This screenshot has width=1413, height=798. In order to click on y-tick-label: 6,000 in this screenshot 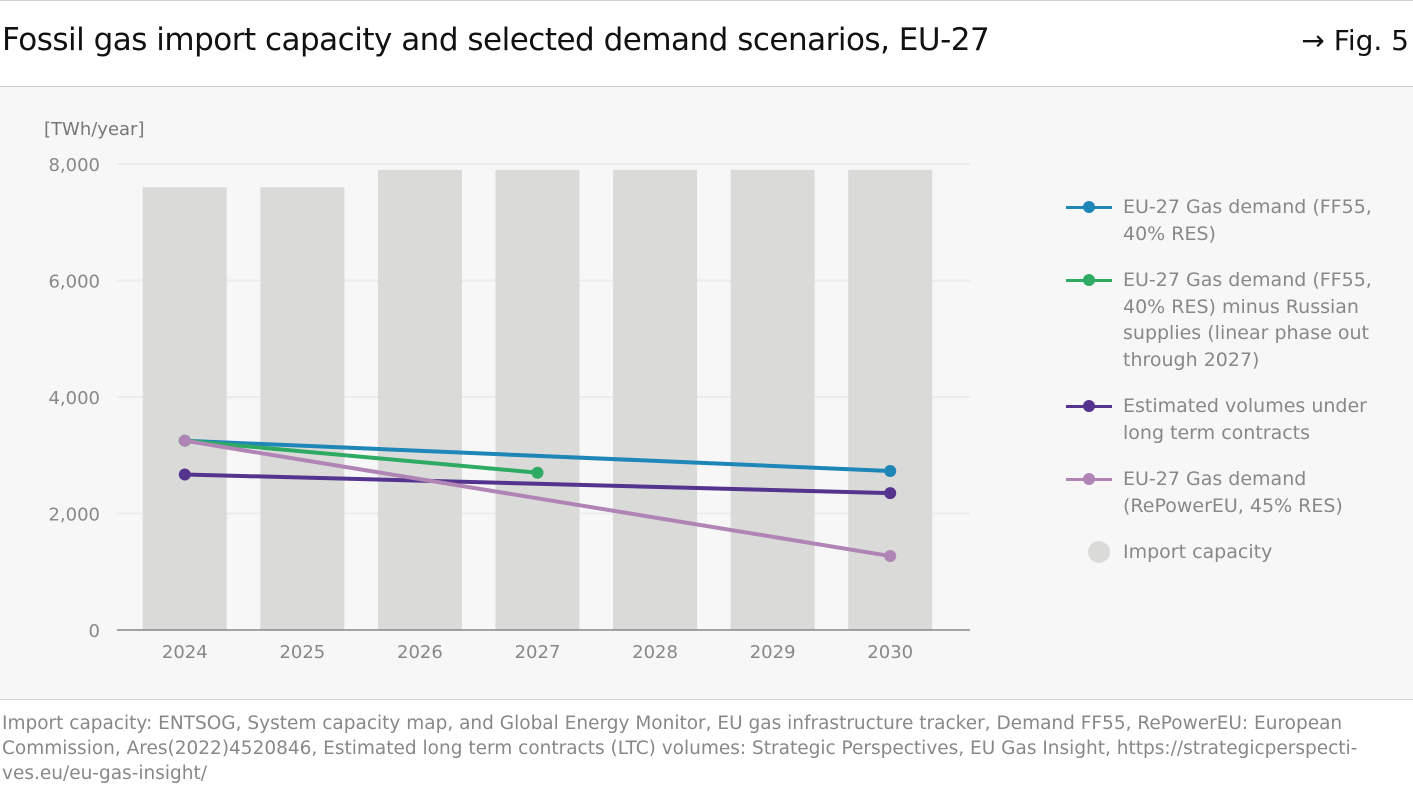, I will do `click(74, 282)`.